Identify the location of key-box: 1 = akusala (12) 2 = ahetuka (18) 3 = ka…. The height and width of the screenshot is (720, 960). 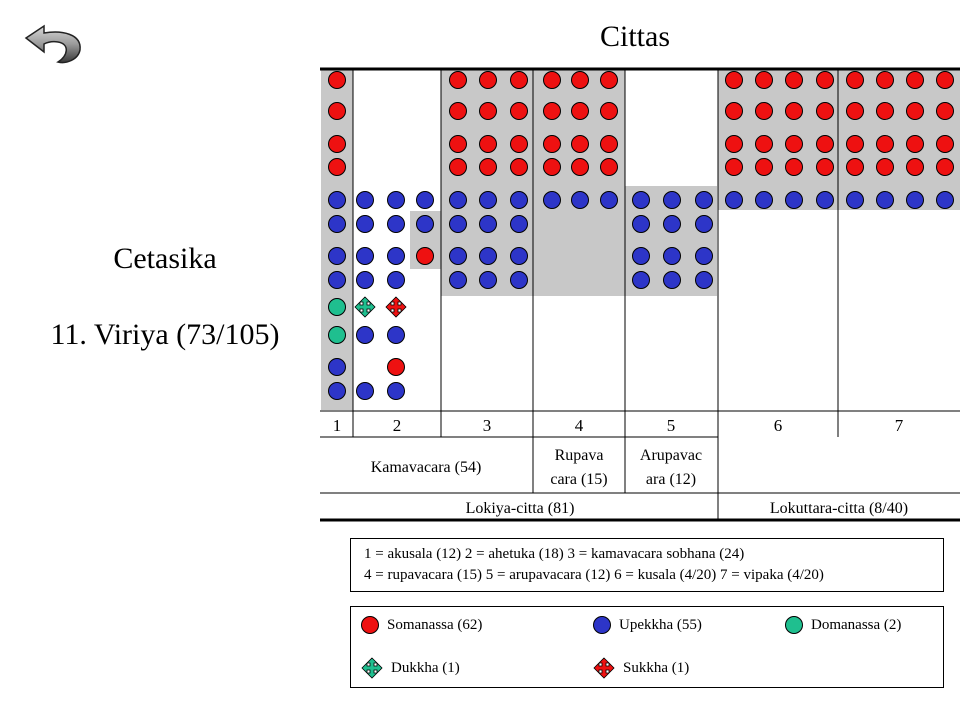
(647, 565).